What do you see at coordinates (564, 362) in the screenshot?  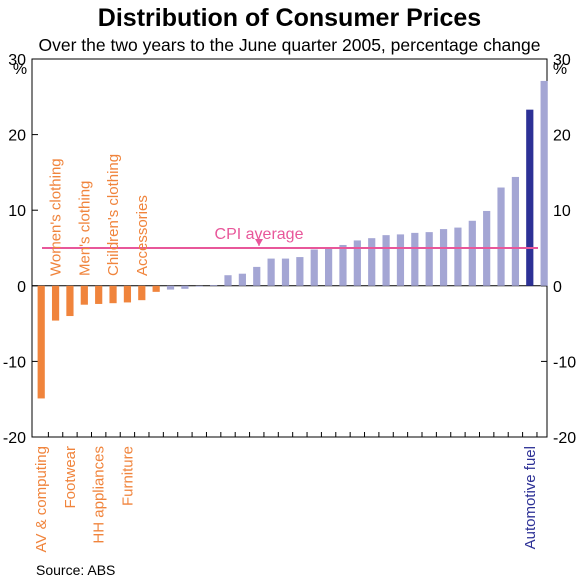 I see `y-tick-label-right: -10` at bounding box center [564, 362].